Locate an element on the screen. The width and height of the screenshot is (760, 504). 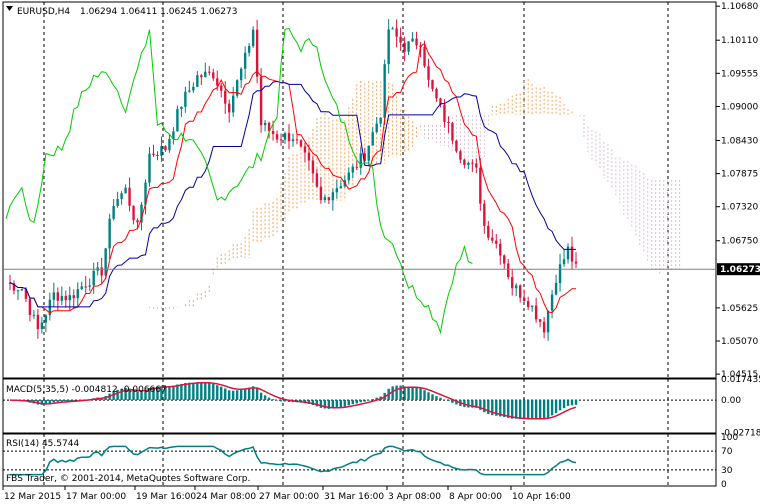
ohlc-label: 1.06294 1.06411 1.06245 1.06273 is located at coordinates (158, 12).